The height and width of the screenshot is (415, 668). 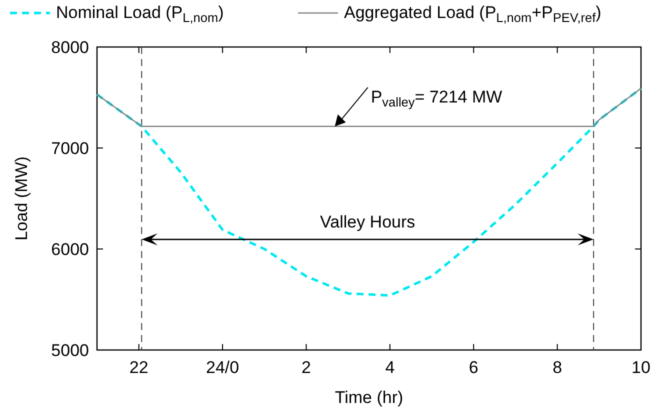 I want to click on legend-label: Aggregated Load (P$_{L,nom}$+P$_{PEV,ref}$), so click(x=473, y=14).